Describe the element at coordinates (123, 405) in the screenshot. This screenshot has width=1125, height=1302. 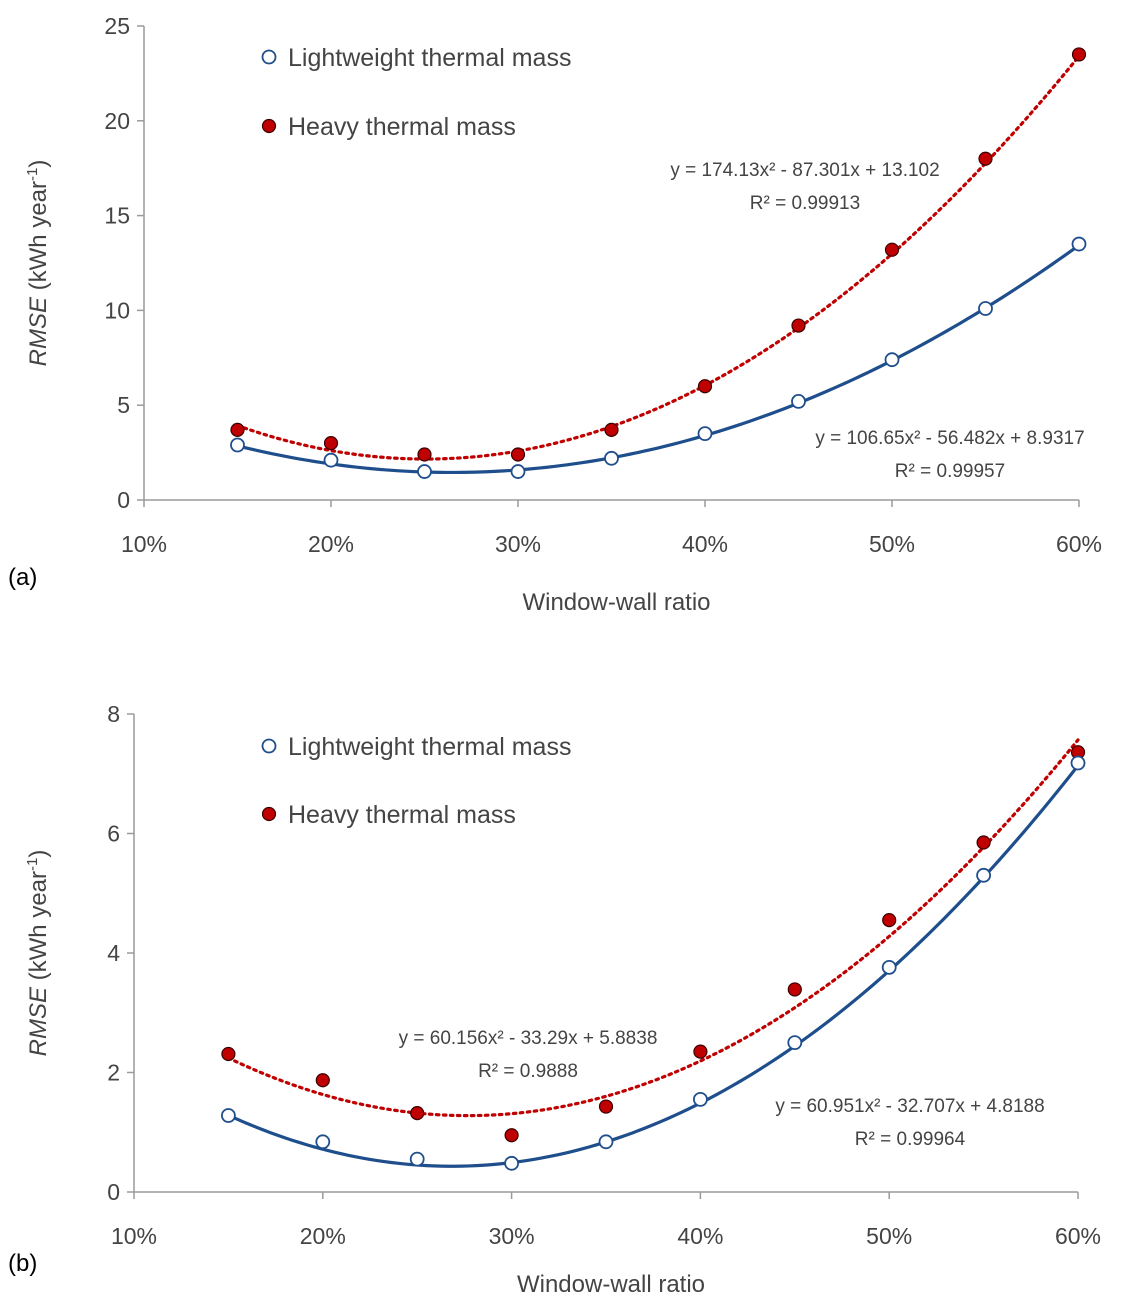
I see `y-tick-label: 5` at that location.